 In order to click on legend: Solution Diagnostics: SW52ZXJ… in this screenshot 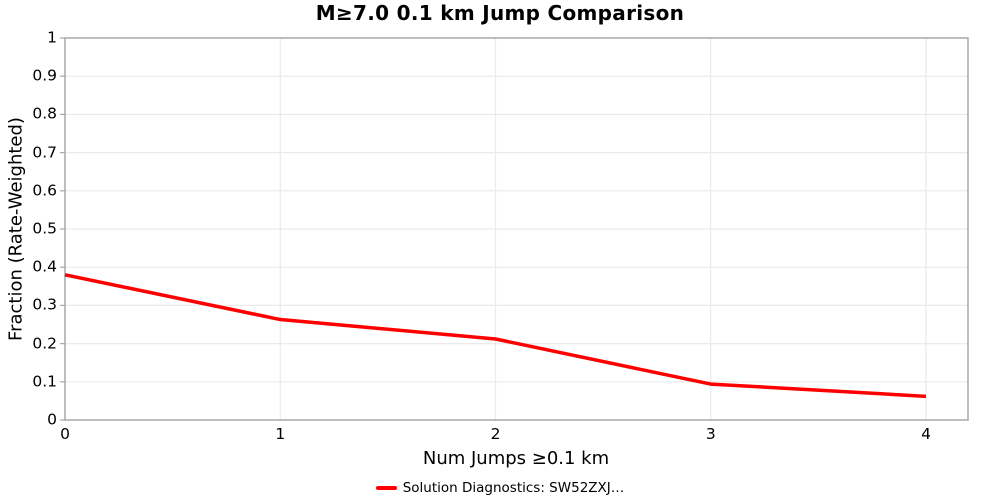, I will do `click(500, 488)`.